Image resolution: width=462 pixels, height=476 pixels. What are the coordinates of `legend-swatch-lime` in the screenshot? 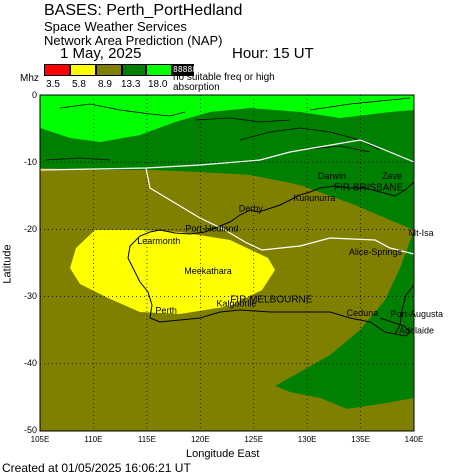 It's located at (159, 70).